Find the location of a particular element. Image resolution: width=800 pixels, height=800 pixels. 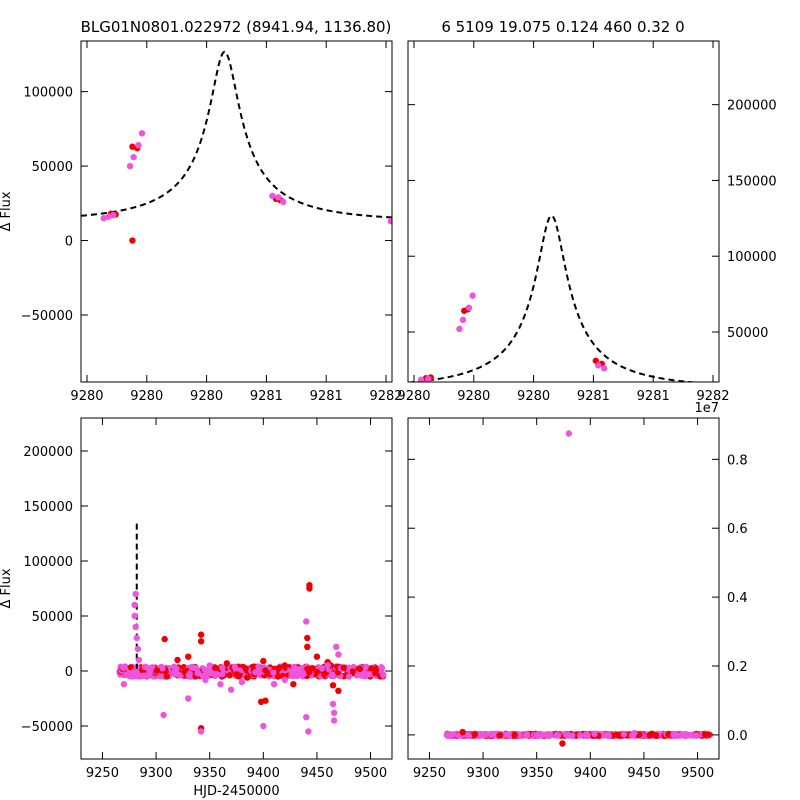

y-tick-label: 50000 is located at coordinates (52, 167).